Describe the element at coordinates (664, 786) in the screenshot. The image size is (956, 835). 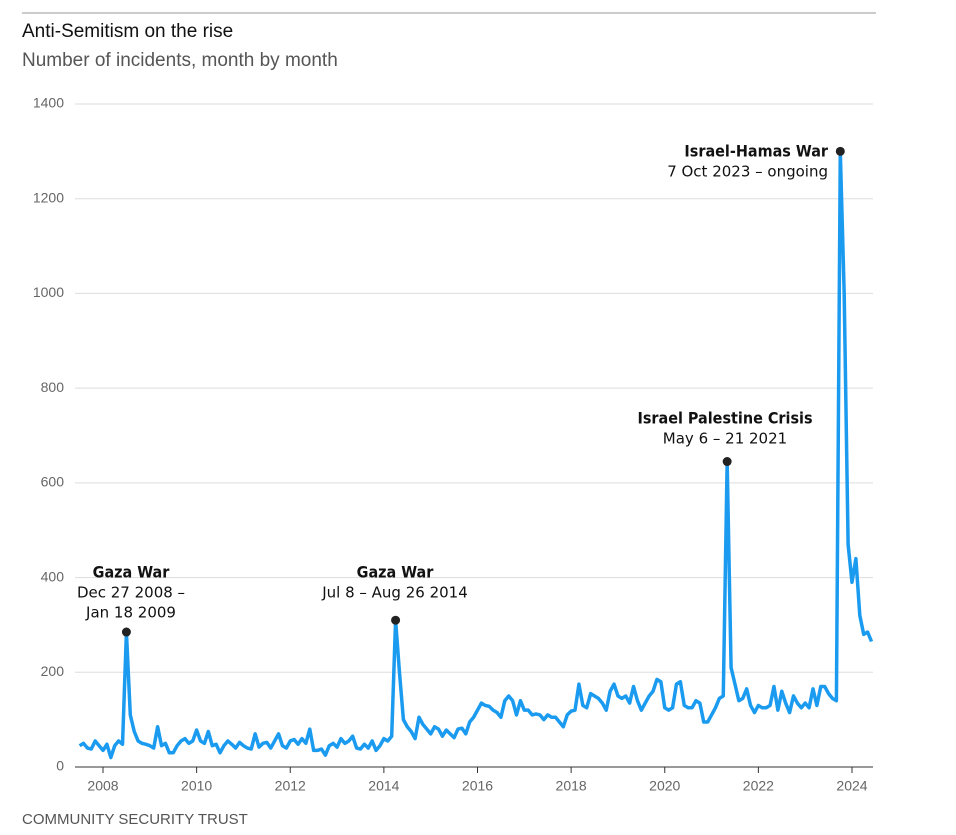
I see `x-tick-label: 2020` at that location.